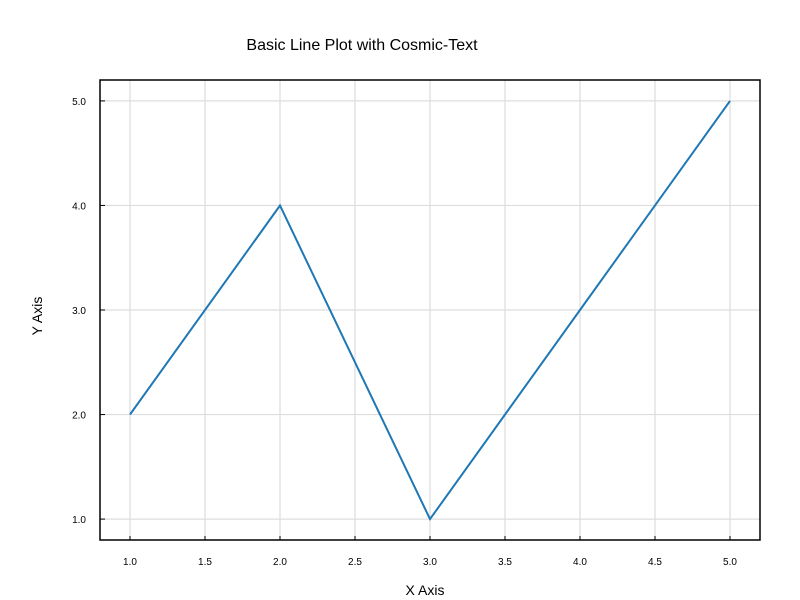 Image resolution: width=800 pixels, height=600 pixels. What do you see at coordinates (79, 416) in the screenshot?
I see `y-tick-label: 2.0` at bounding box center [79, 416].